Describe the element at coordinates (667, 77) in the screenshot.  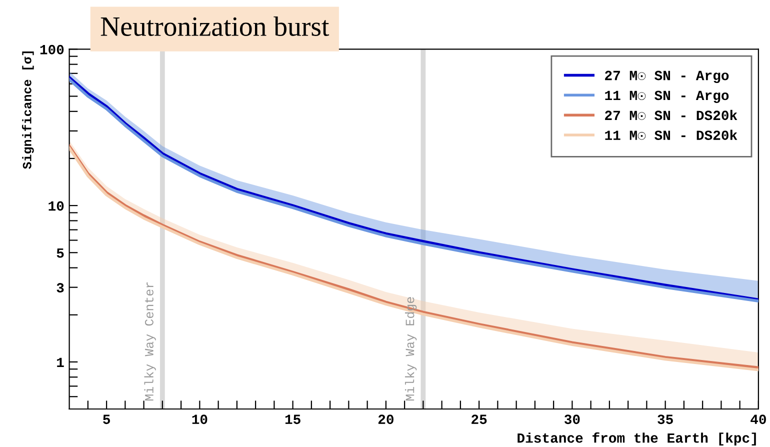
I see `legend-label: 27 M☉ SN - Argo` at that location.